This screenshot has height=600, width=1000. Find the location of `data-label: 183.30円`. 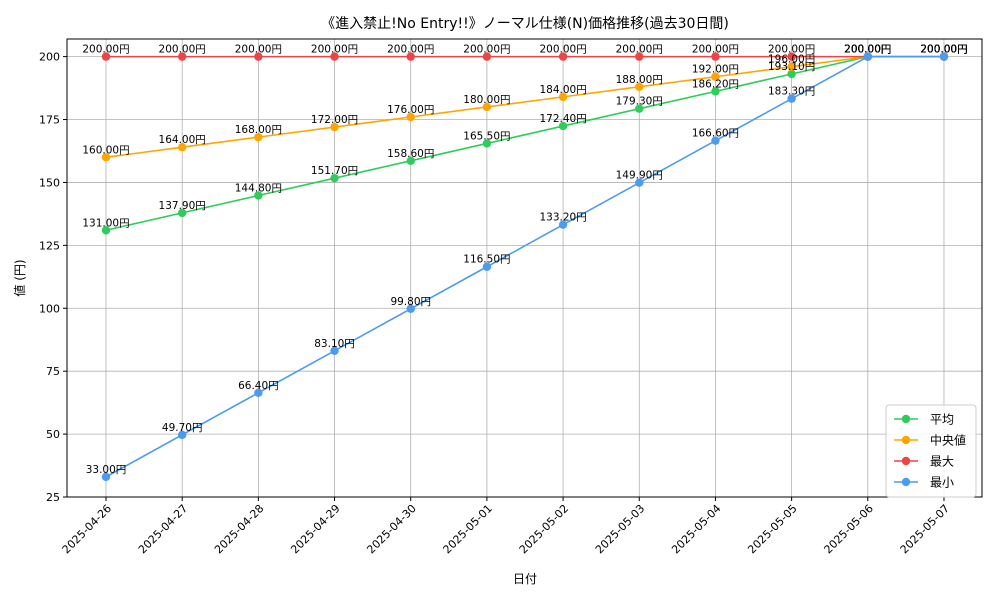

data-label: 183.30円 is located at coordinates (791, 92).